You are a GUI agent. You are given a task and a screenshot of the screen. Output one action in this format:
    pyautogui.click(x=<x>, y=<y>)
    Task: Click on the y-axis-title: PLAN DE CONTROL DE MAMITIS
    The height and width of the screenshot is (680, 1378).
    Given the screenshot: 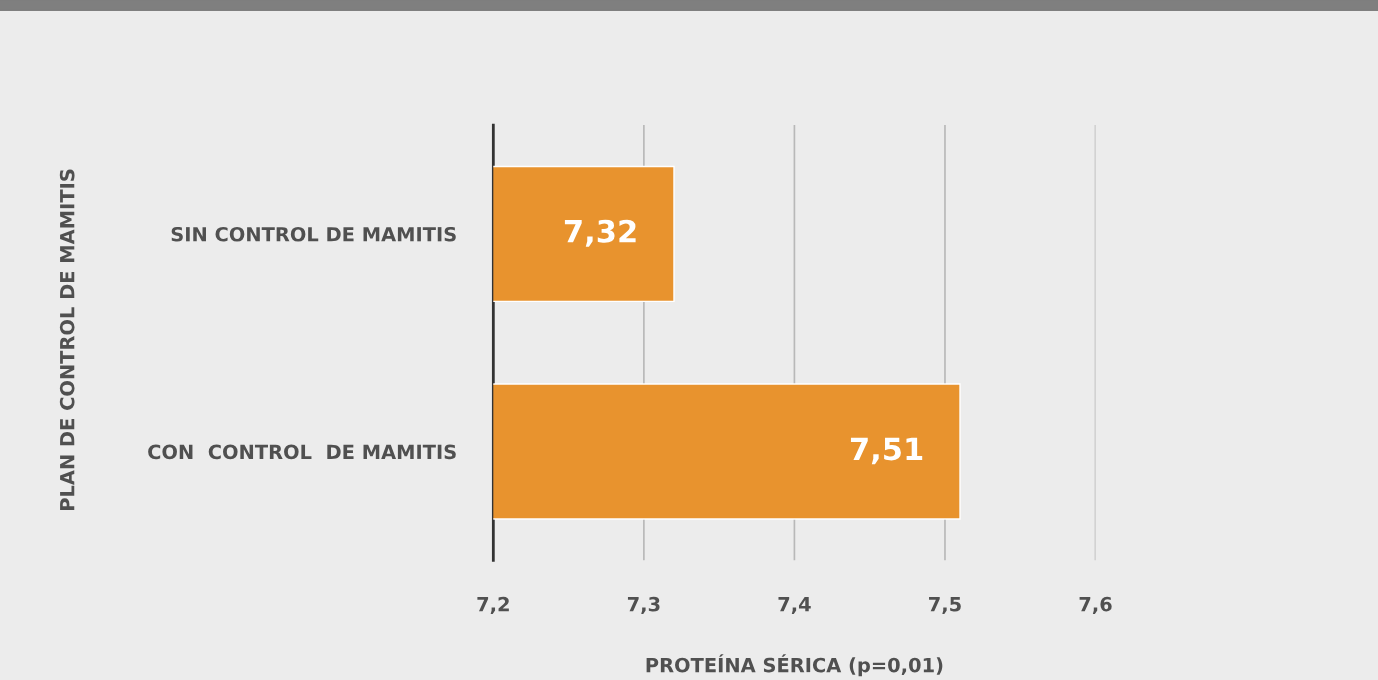 What is the action you would take?
    pyautogui.click(x=67, y=340)
    